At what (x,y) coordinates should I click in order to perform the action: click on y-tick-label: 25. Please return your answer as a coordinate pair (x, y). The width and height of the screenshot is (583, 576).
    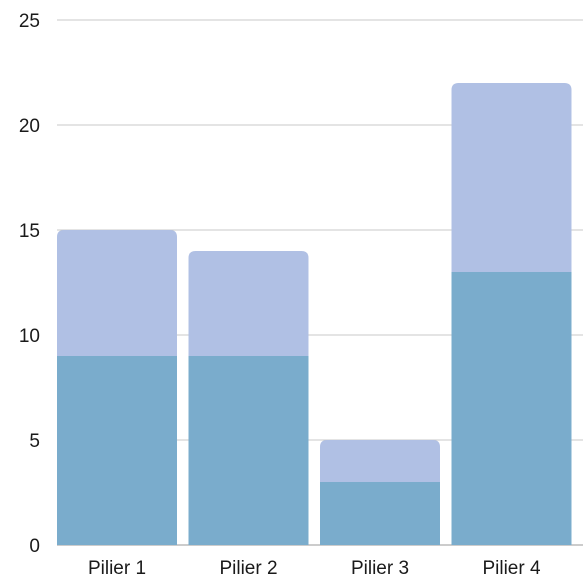
    Looking at the image, I should click on (29, 21).